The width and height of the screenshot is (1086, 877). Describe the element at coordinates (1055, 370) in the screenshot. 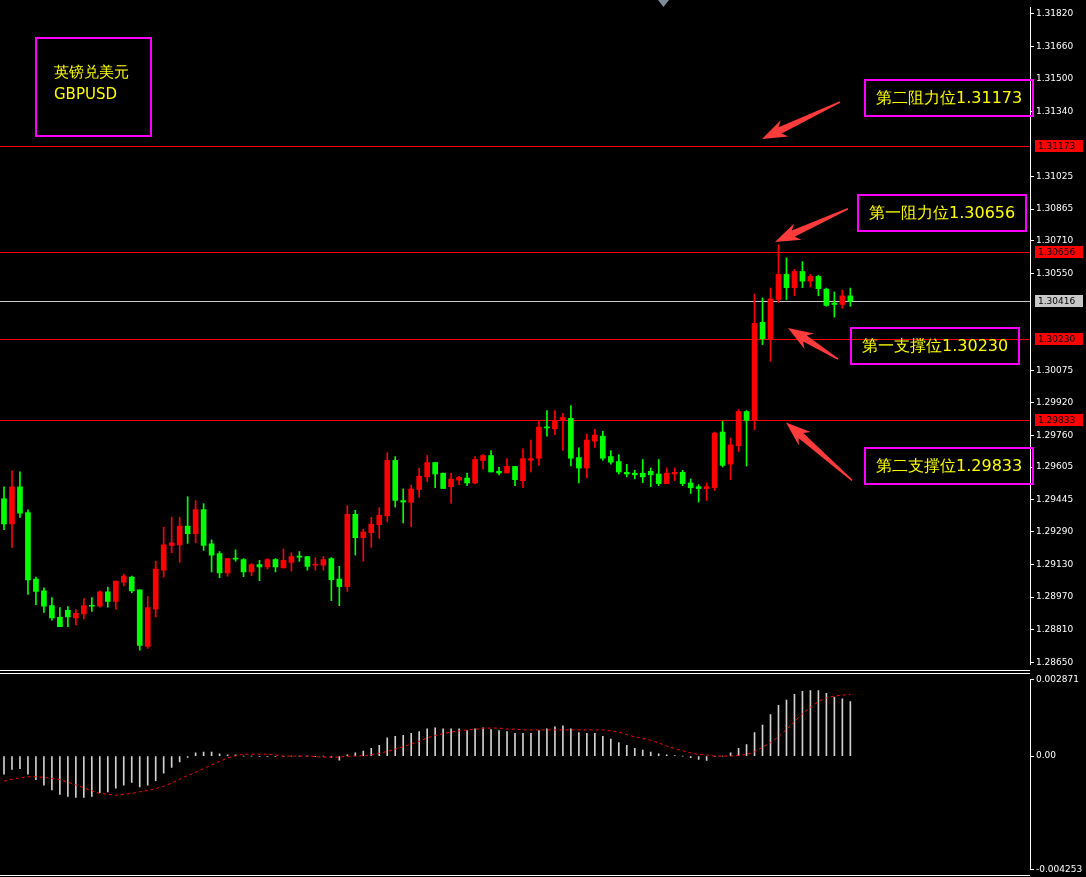

I see `y-tick-label: 1.30075` at that location.